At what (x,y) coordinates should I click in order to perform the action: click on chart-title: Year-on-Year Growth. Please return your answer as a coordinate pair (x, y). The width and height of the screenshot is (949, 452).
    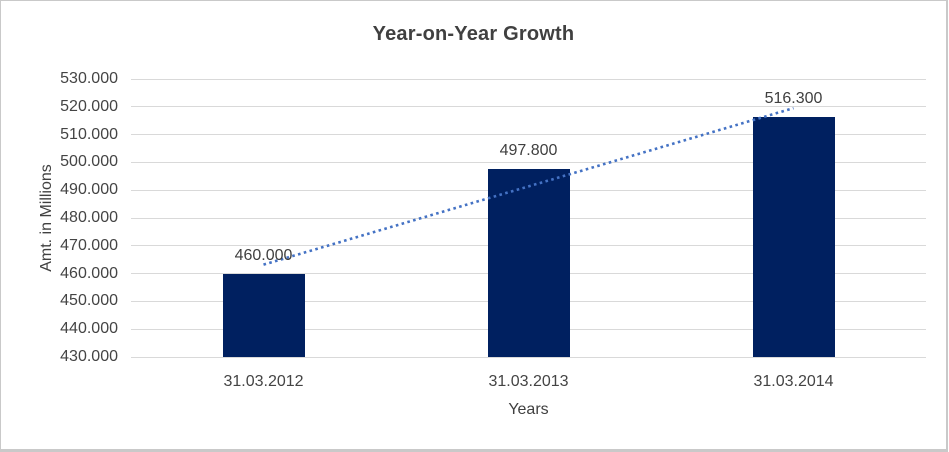
    Looking at the image, I should click on (473, 34).